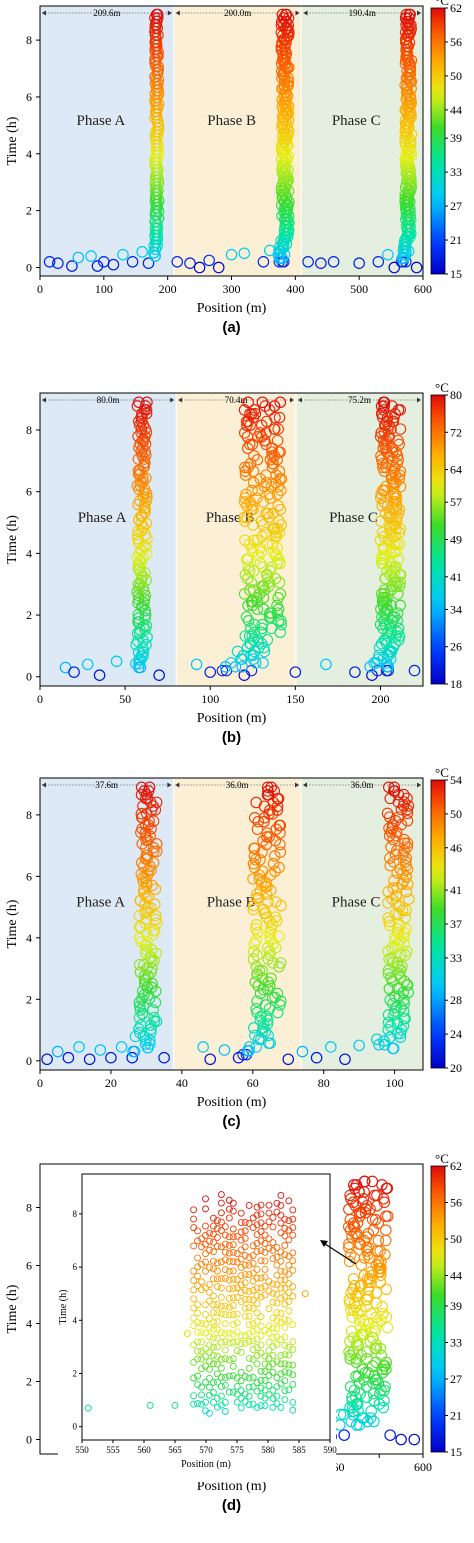  Describe the element at coordinates (456, 577) in the screenshot. I see `colorbar-tick-label: 41` at that location.